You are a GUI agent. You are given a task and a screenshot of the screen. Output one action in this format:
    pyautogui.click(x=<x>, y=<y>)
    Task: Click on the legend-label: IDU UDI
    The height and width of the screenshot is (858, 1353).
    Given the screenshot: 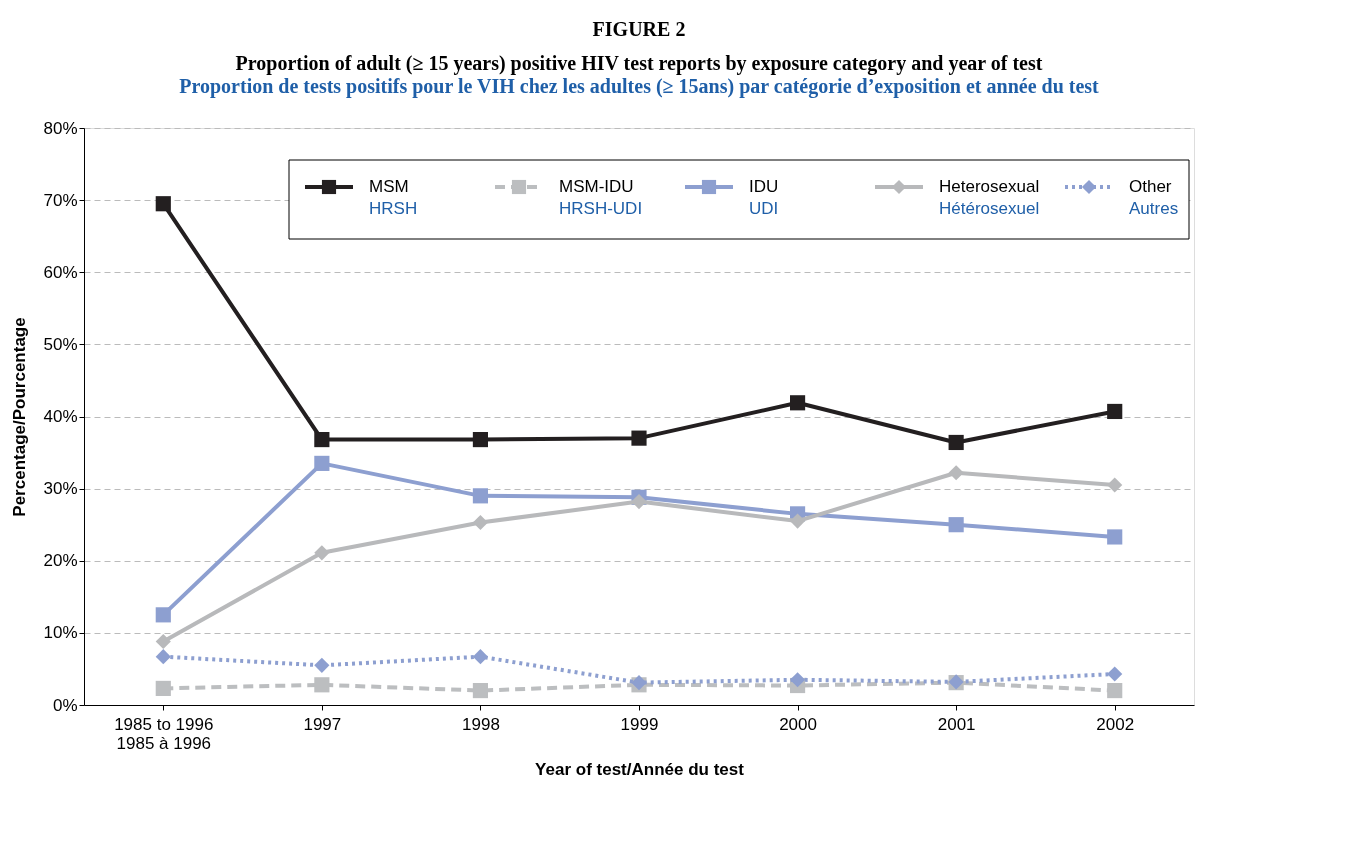 What is the action you would take?
    pyautogui.click(x=764, y=197)
    